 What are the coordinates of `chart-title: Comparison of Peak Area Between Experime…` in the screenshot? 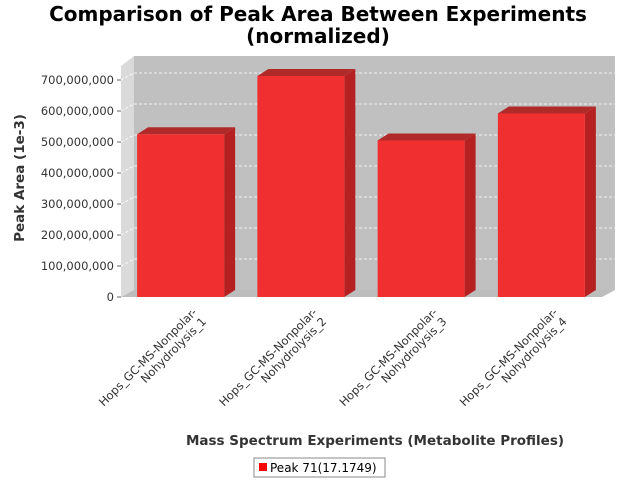 It's located at (318, 14).